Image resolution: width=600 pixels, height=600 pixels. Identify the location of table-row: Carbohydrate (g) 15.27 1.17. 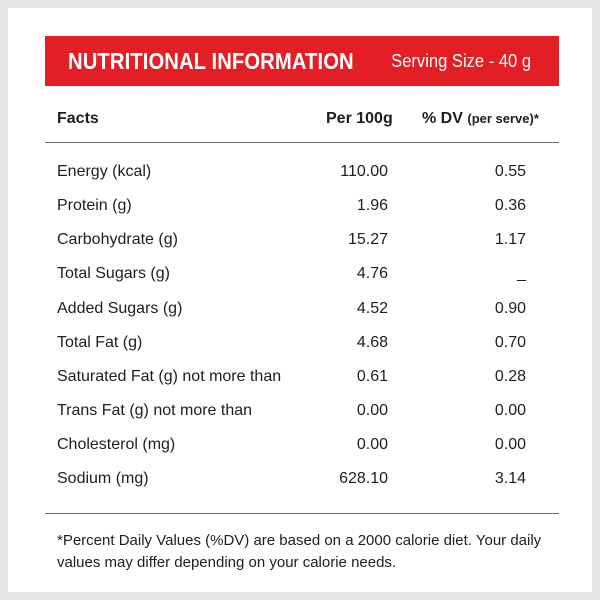
(300, 240).